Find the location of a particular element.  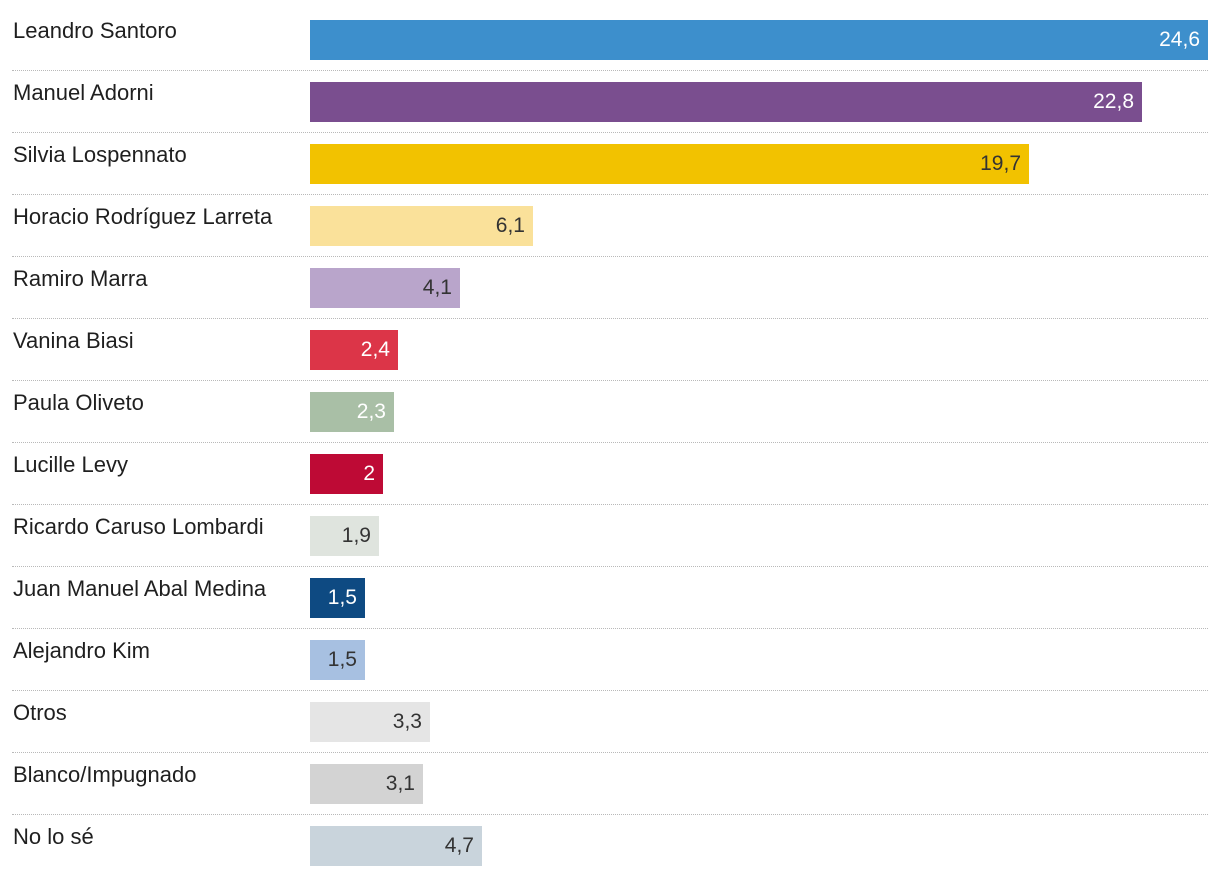

bar: 1,9 is located at coordinates (344, 536).